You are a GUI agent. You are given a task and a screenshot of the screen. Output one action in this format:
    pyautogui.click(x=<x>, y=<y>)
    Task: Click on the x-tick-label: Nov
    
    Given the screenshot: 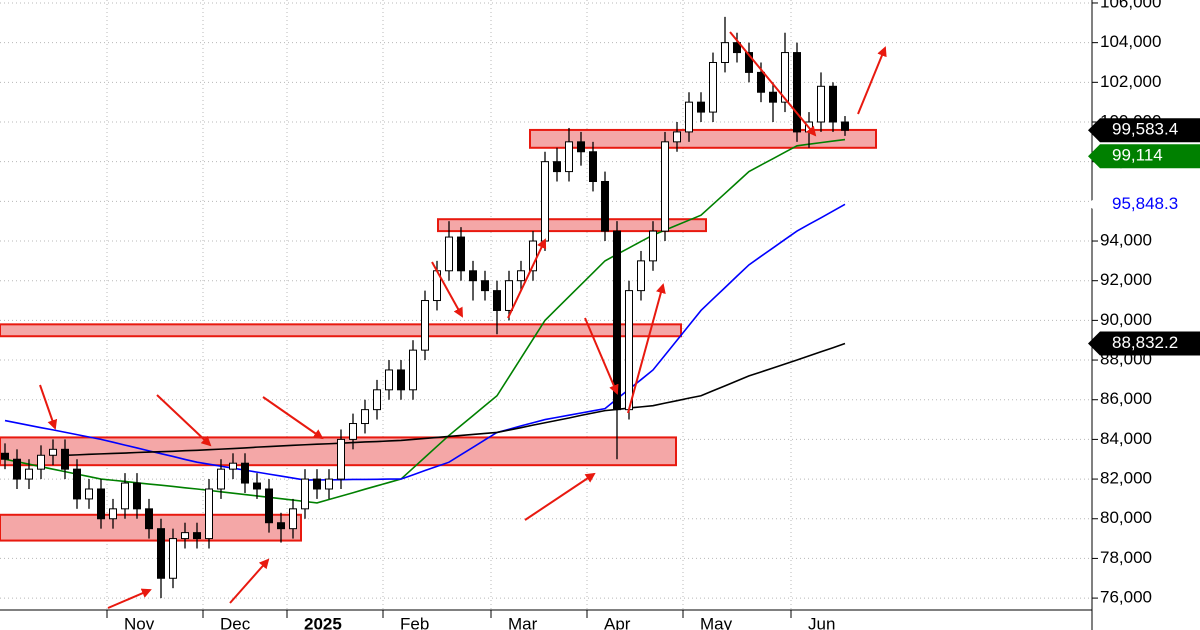 What is the action you would take?
    pyautogui.click(x=139, y=622)
    